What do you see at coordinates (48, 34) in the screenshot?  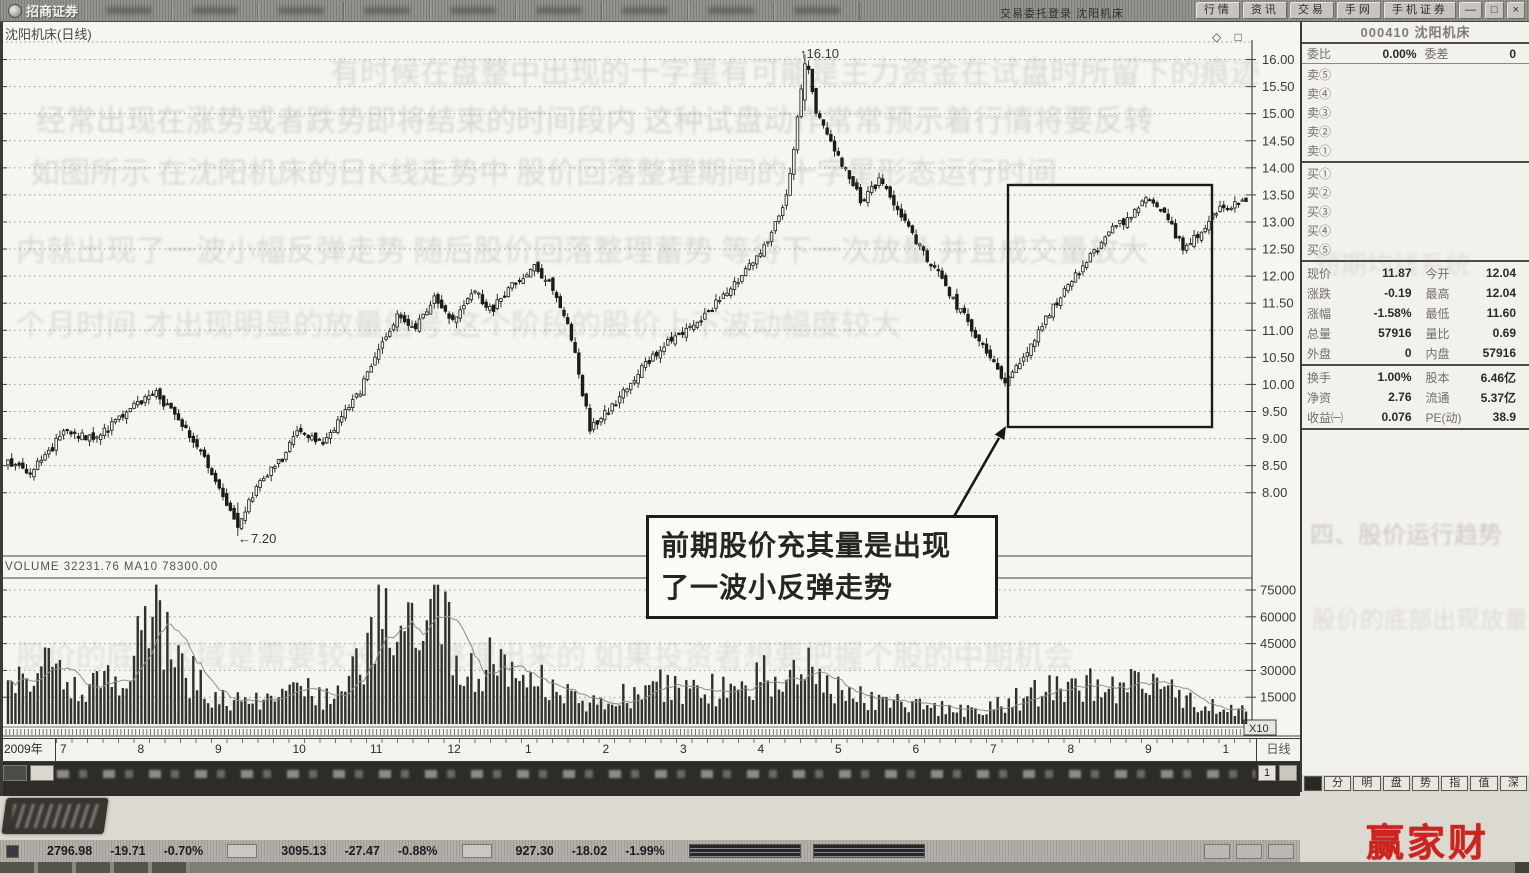 I see `symbol-period-label: 沈阳机床(日线)` at bounding box center [48, 34].